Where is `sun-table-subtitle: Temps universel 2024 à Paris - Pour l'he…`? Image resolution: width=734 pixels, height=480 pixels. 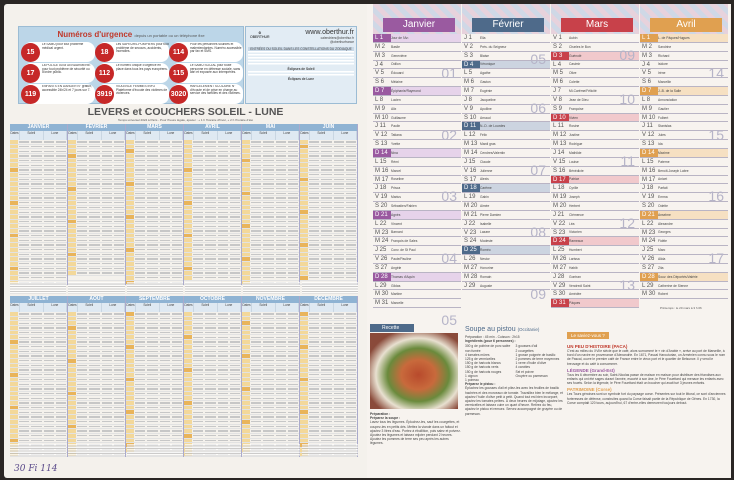 sun-table-subtitle: Temps universel 2024 à Paris - Pour l'he… is located at coordinates (185, 120).